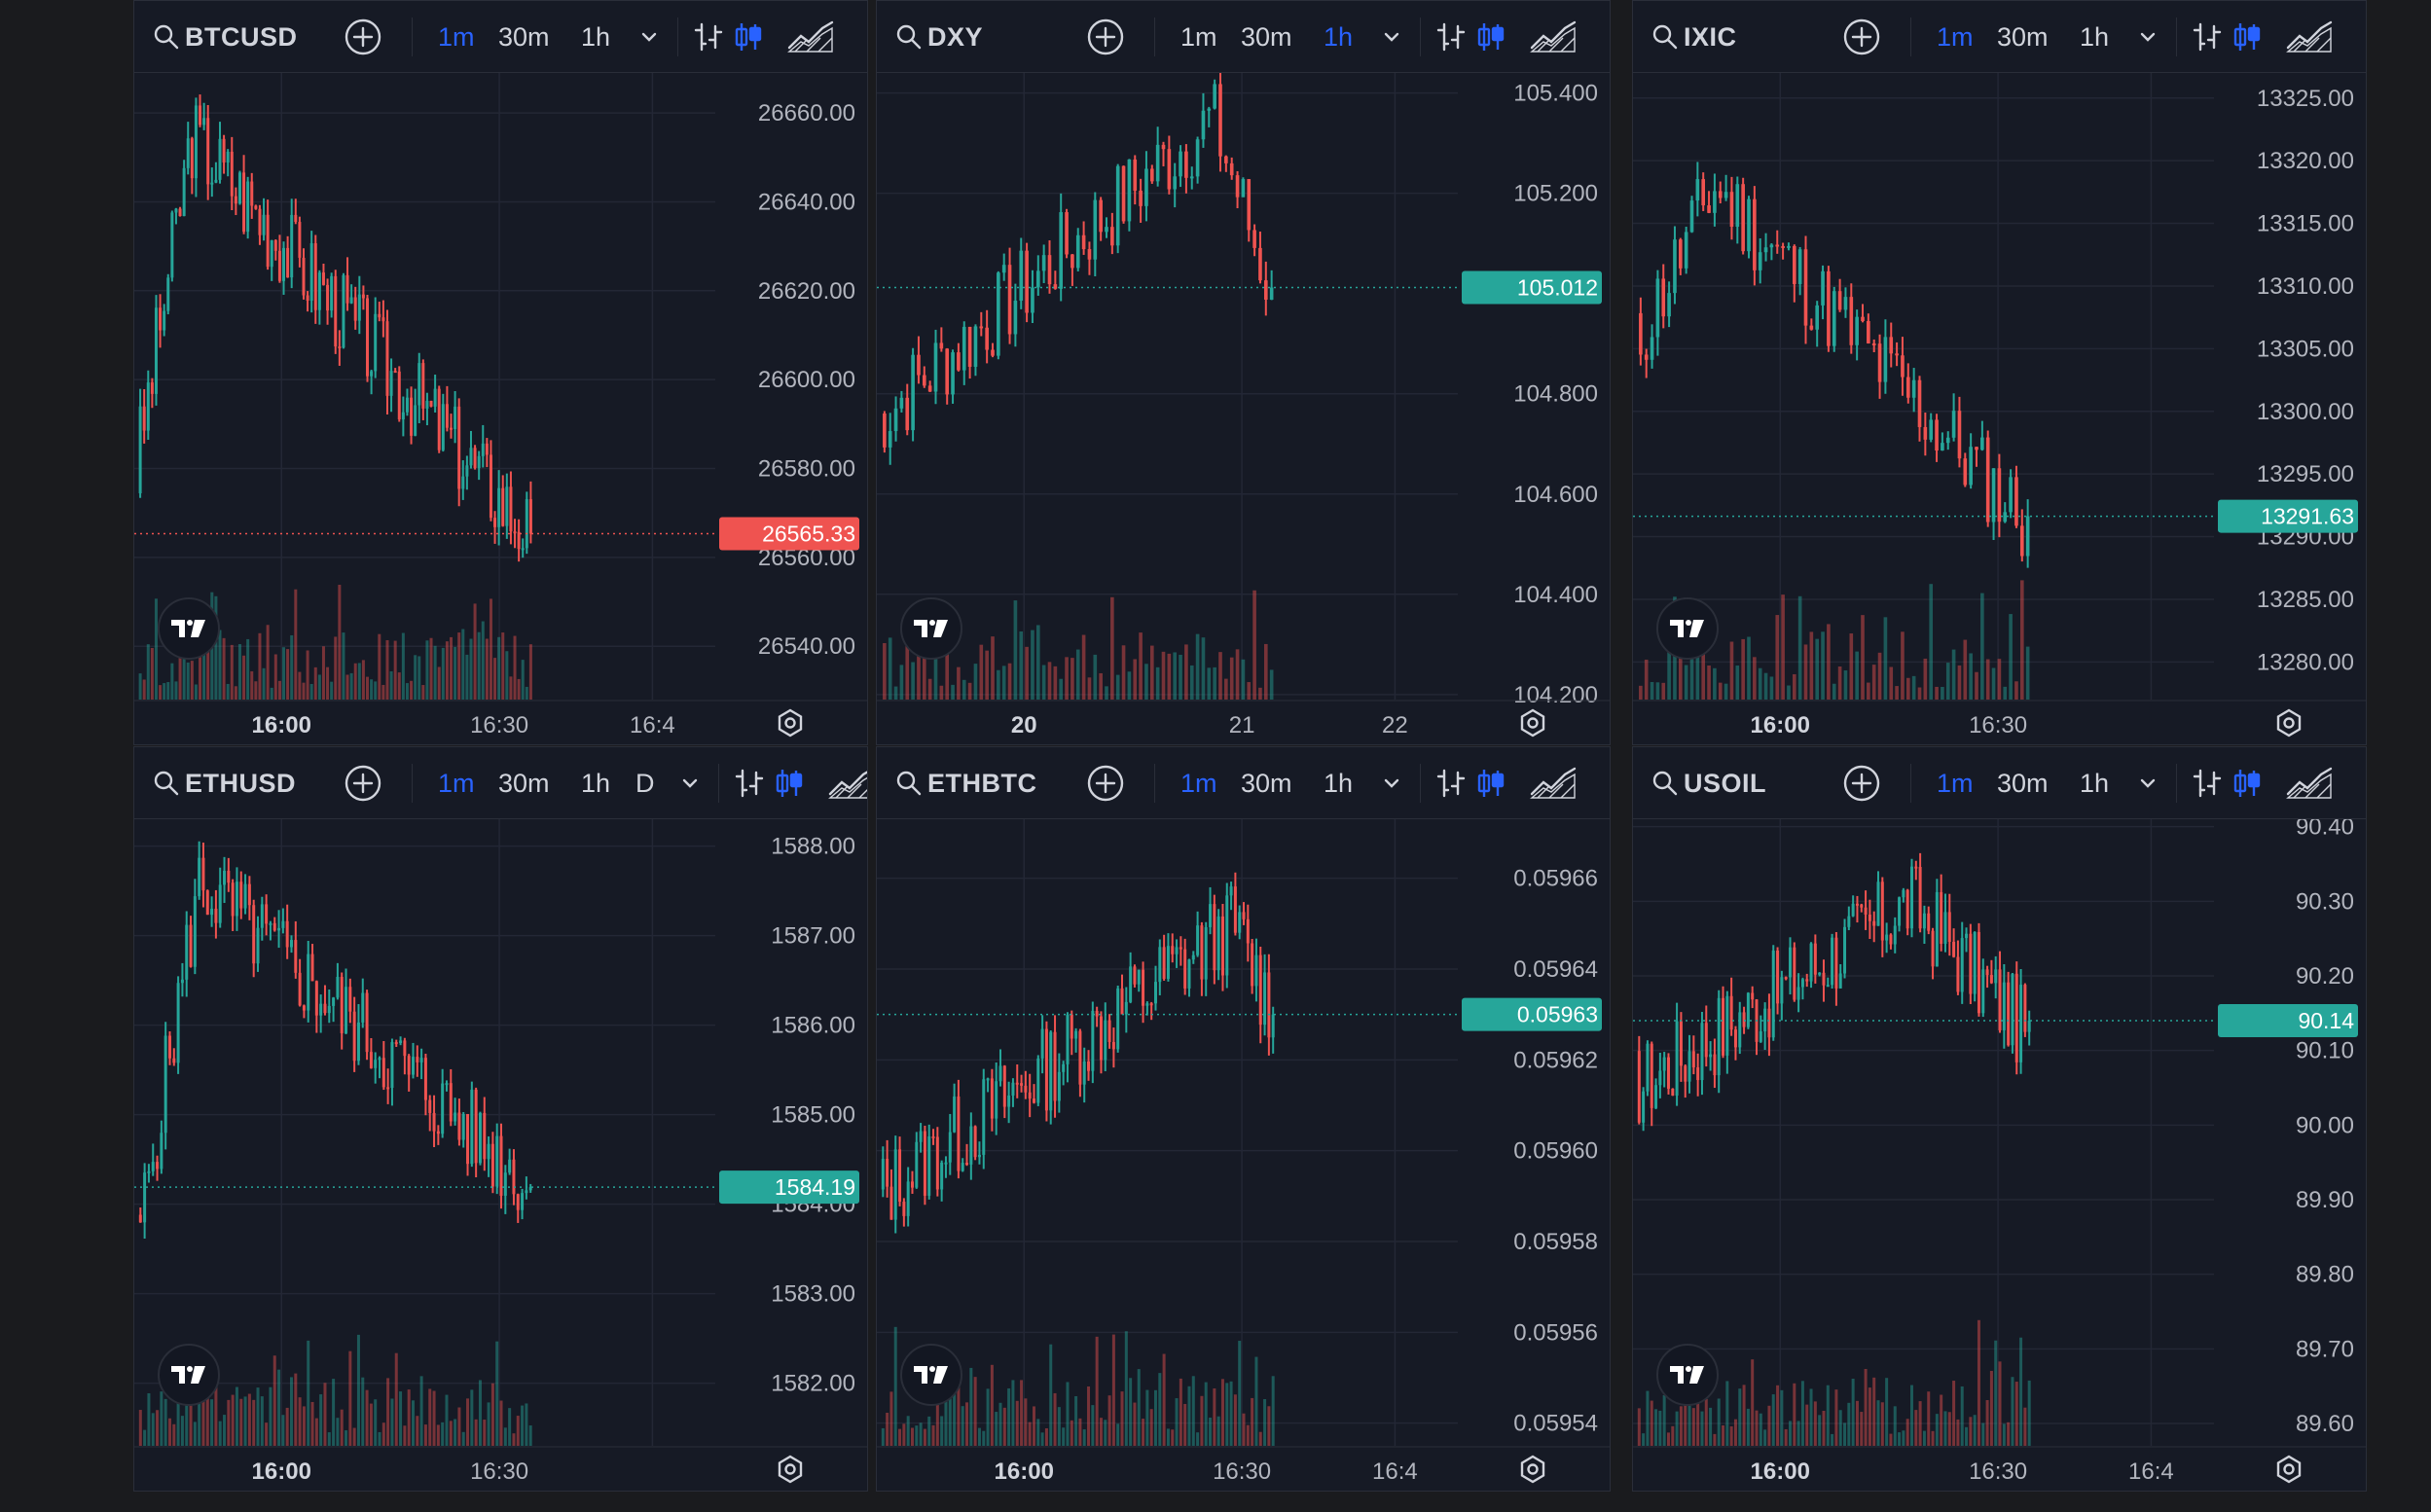  What do you see at coordinates (224, 783) in the screenshot?
I see `symbol-search-button: ETHUSD` at bounding box center [224, 783].